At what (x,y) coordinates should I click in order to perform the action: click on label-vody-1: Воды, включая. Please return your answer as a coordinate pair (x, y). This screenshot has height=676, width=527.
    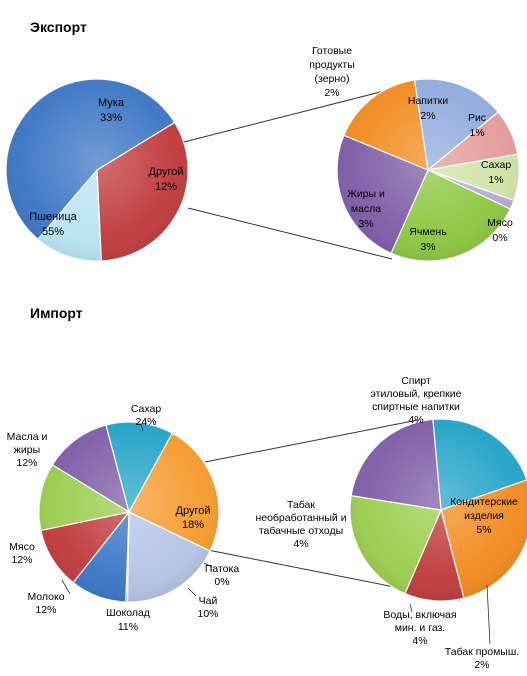
    Looking at the image, I should click on (419, 615).